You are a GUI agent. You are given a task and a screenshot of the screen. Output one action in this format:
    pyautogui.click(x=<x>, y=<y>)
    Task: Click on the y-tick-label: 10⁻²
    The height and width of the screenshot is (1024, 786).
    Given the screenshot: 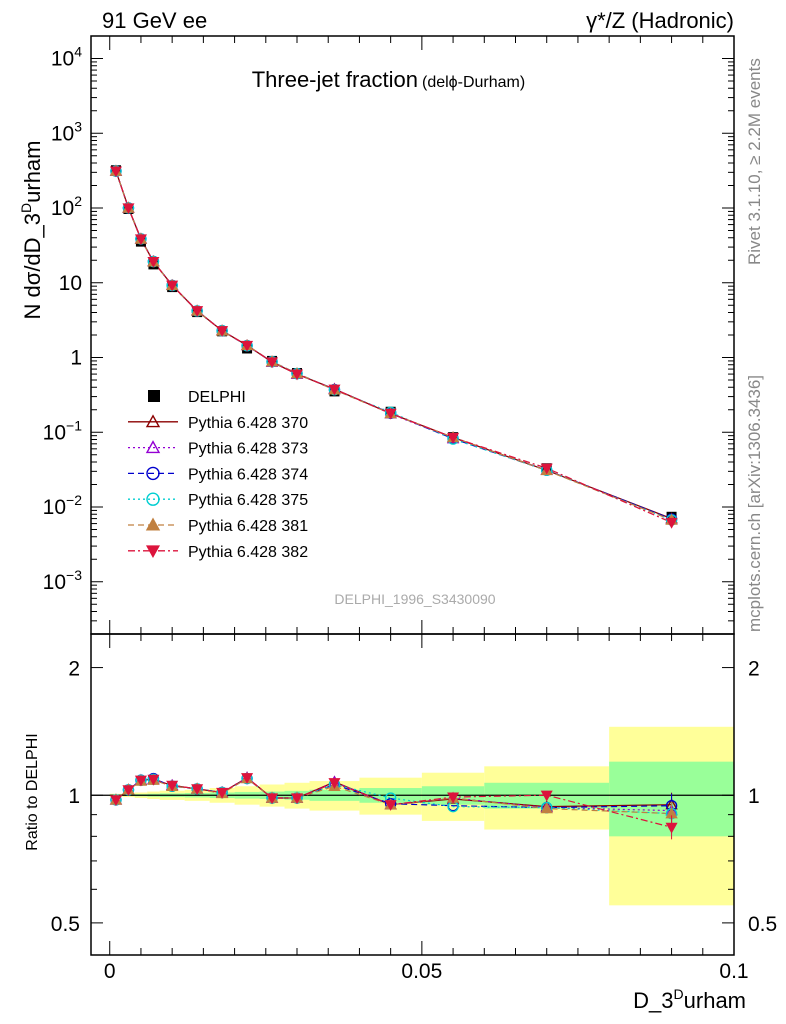 What is the action you would take?
    pyautogui.click(x=63, y=505)
    